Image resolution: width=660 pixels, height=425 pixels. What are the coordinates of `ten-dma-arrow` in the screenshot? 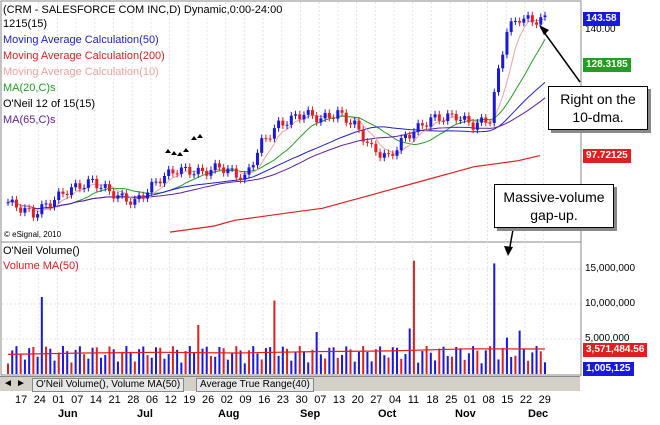 It's located at (560, 55).